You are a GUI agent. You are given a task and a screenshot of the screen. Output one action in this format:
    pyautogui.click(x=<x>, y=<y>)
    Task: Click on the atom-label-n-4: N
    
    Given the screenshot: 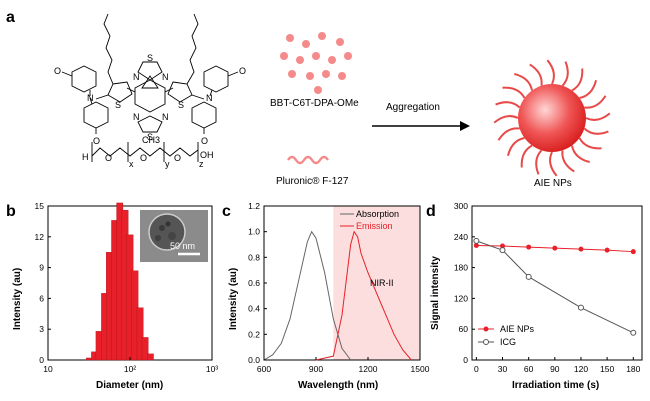 What is the action you would take?
    pyautogui.click(x=165, y=117)
    